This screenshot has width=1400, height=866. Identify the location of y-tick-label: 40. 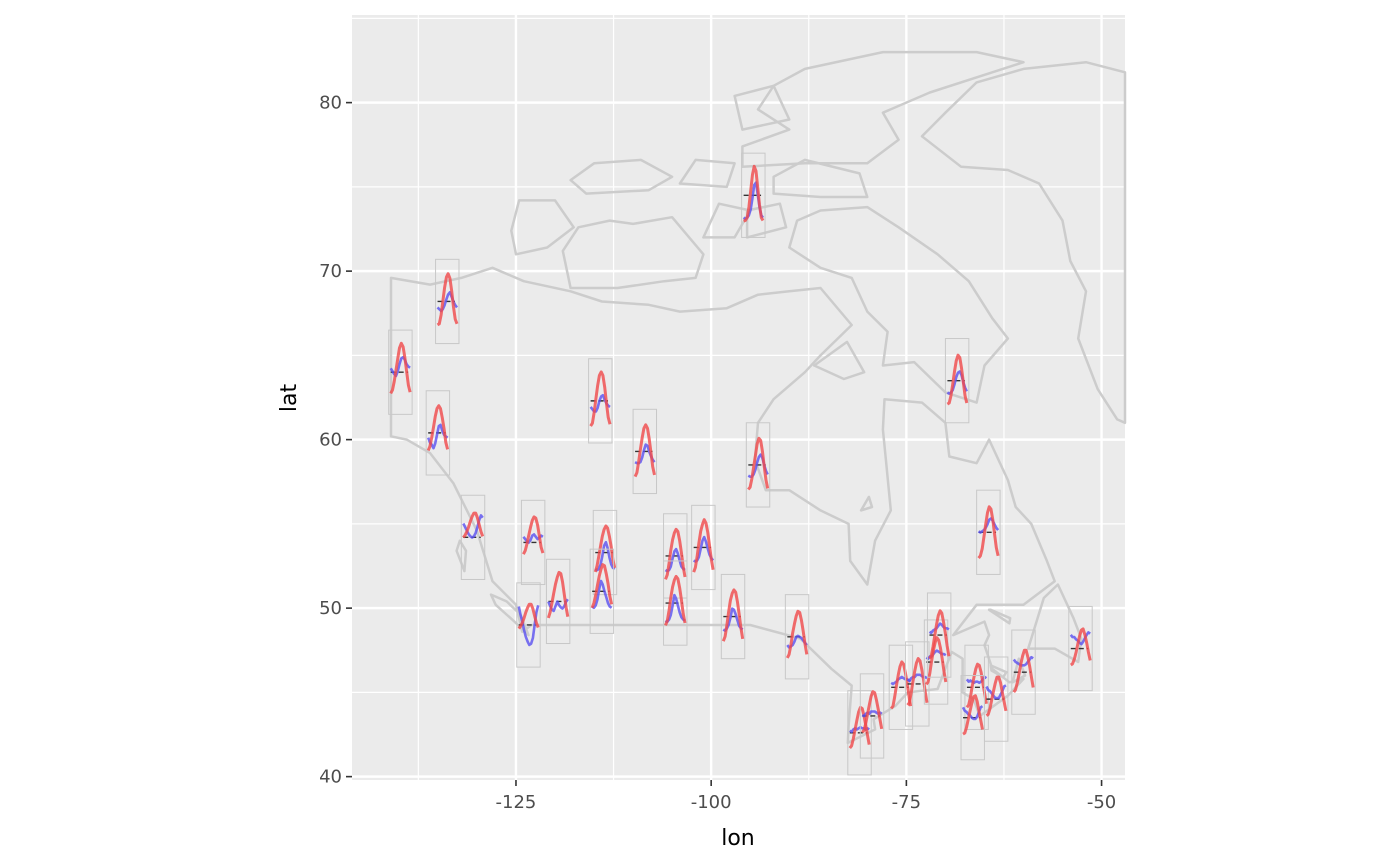
(330, 777).